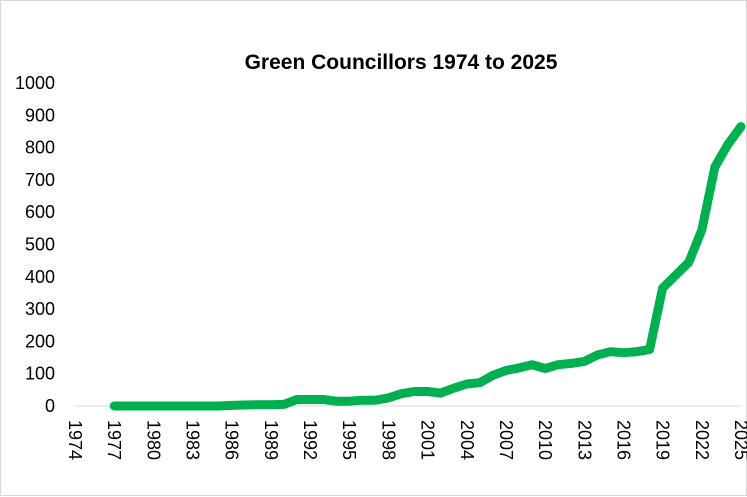 Image resolution: width=747 pixels, height=497 pixels. What do you see at coordinates (506, 440) in the screenshot?
I see `x-tick-label-2007: 2007` at bounding box center [506, 440].